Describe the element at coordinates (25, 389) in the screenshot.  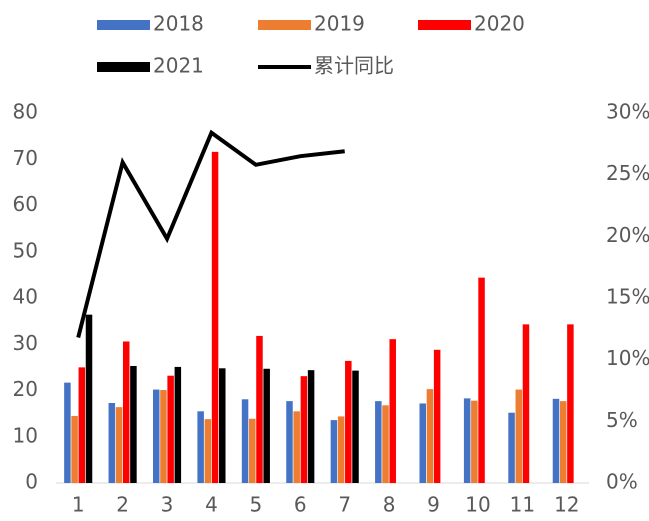
I see `y-tick-label: 20` at that location.